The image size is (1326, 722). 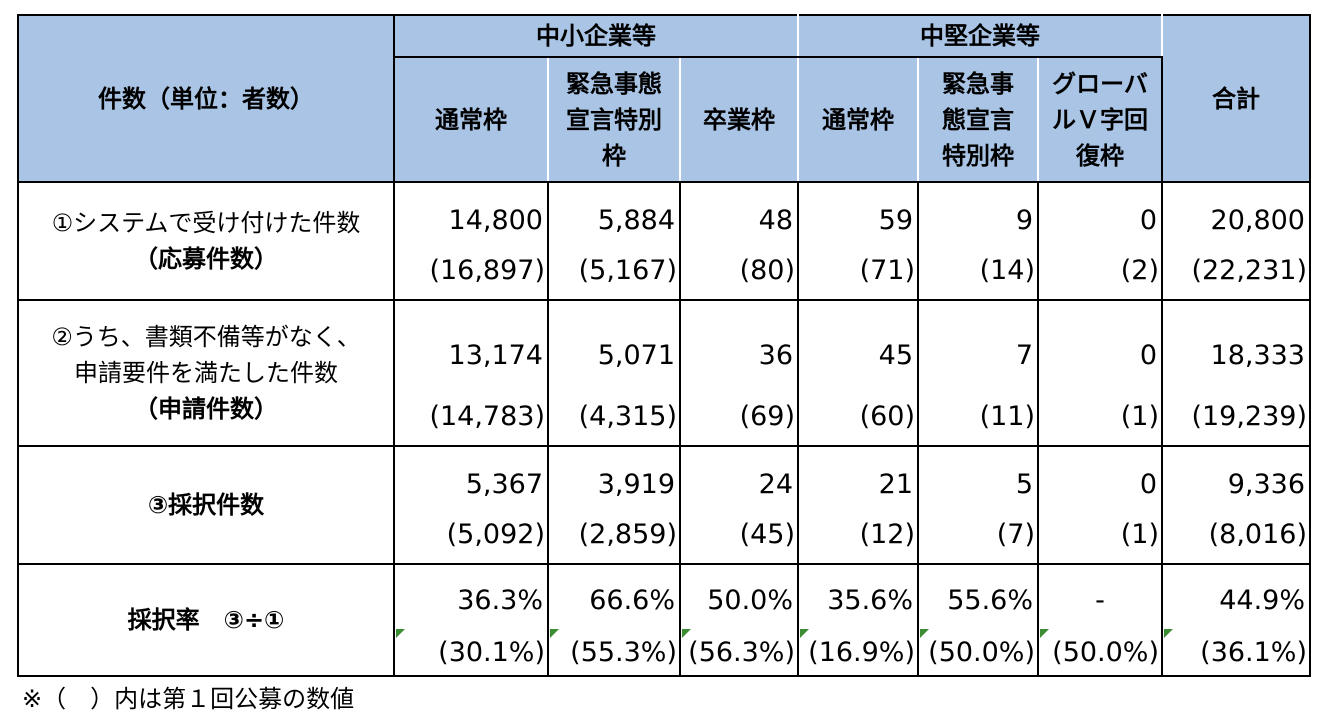 I want to click on total-cell: 18,333 (19,239), so click(x=1236, y=373).